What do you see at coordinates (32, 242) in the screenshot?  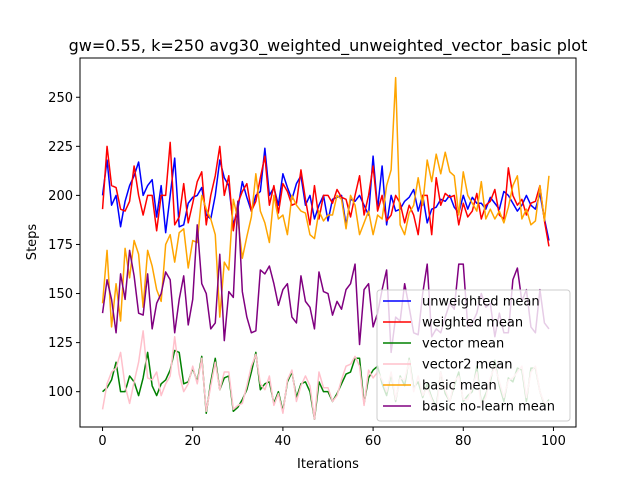 I see `y-axis-label: Steps` at bounding box center [32, 242].